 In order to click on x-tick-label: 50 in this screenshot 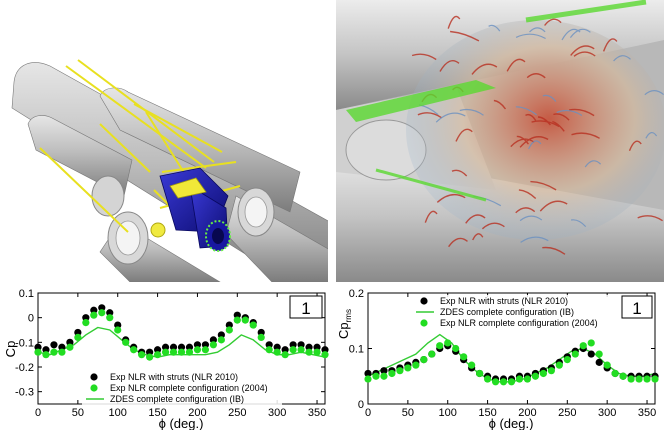, I will do `click(408, 413)`.